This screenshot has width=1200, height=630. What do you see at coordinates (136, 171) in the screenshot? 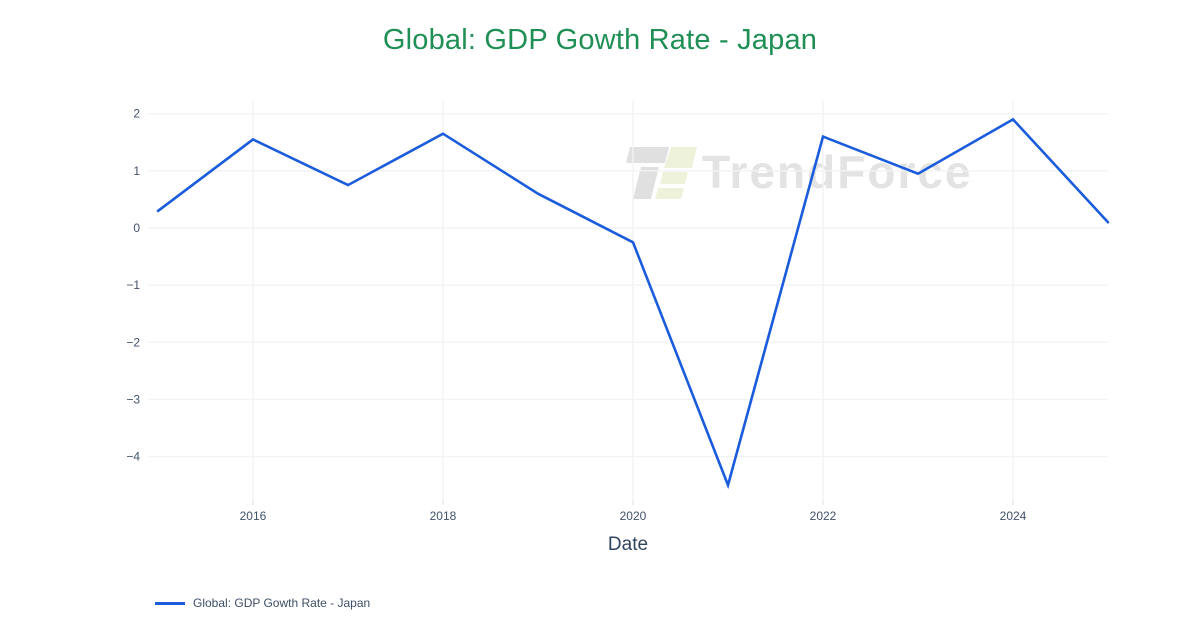
I see `y-tick-label: 1` at bounding box center [136, 171].